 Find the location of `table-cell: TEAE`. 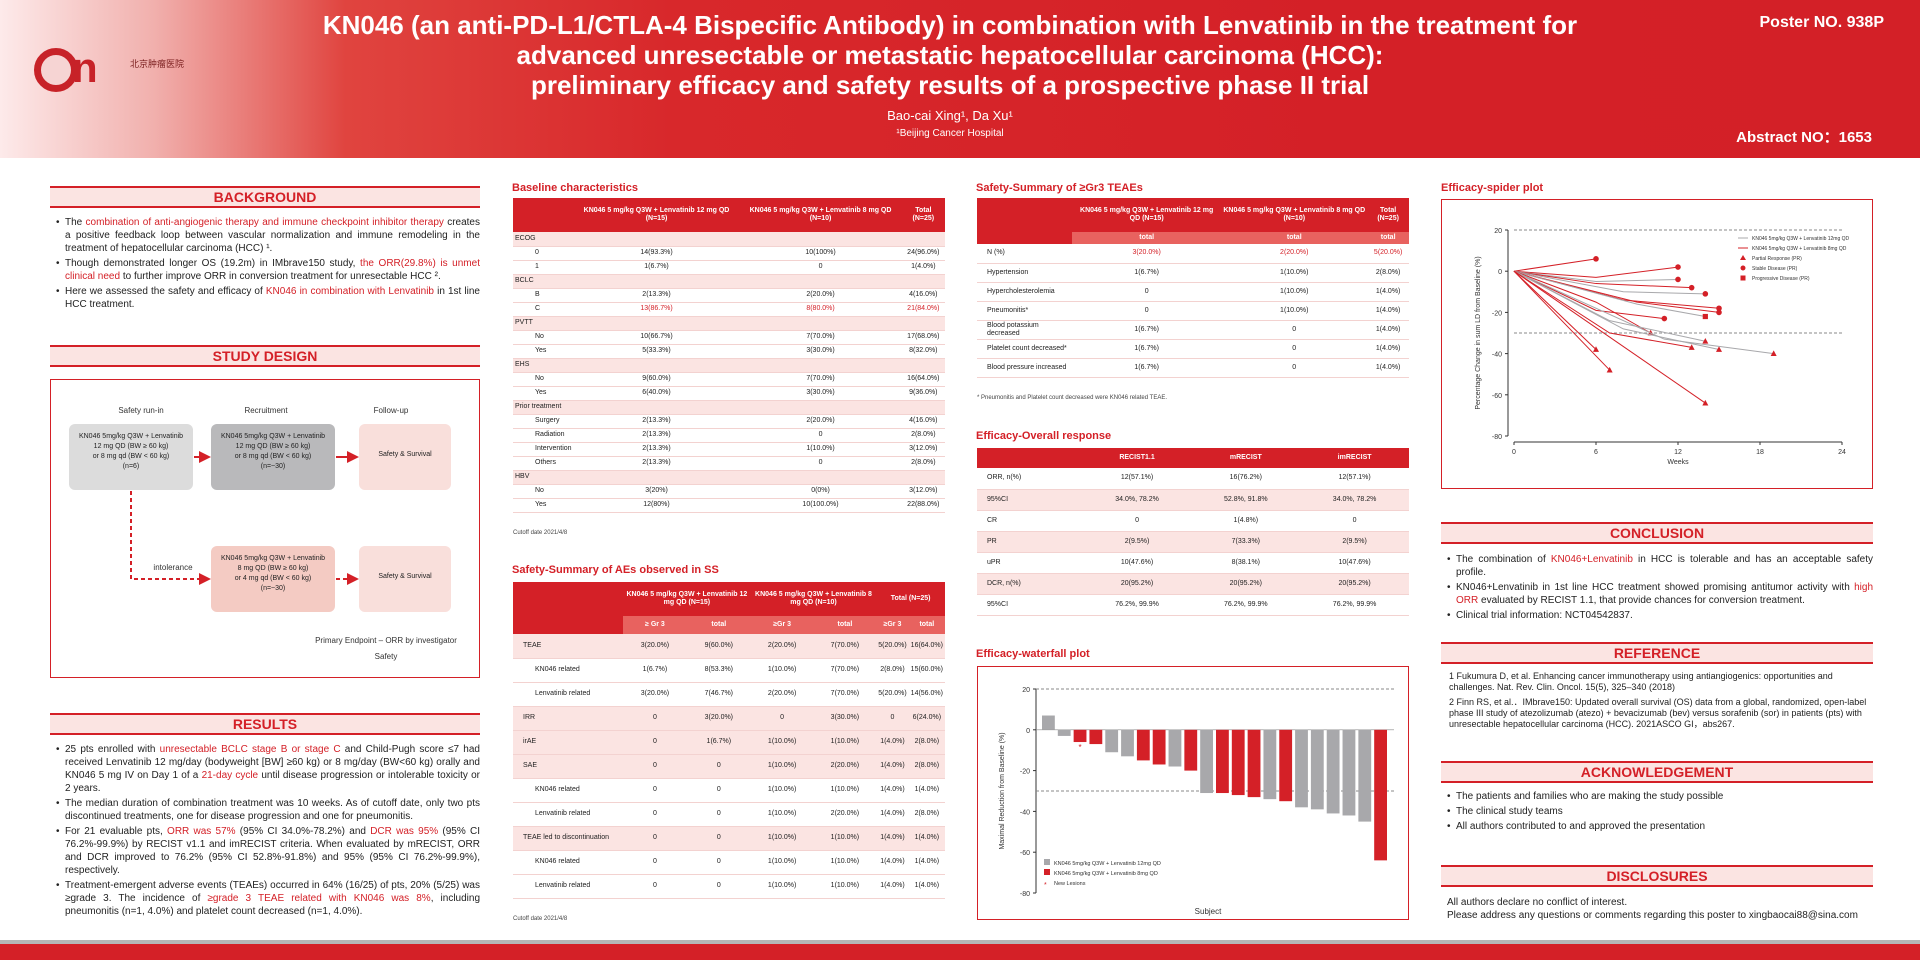

table-cell: TEAE is located at coordinates (568, 646).